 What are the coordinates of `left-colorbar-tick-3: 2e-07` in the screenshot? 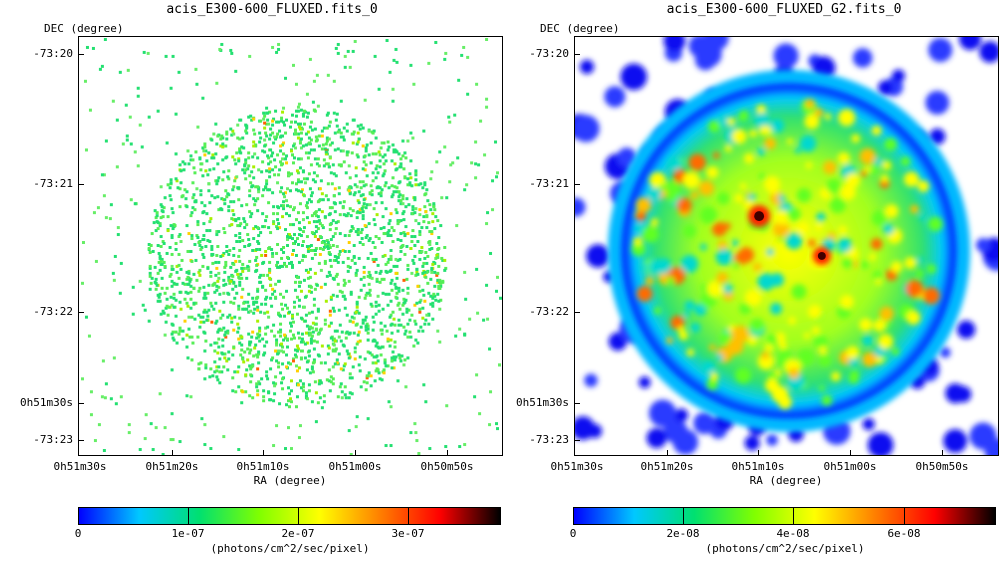 It's located at (298, 533).